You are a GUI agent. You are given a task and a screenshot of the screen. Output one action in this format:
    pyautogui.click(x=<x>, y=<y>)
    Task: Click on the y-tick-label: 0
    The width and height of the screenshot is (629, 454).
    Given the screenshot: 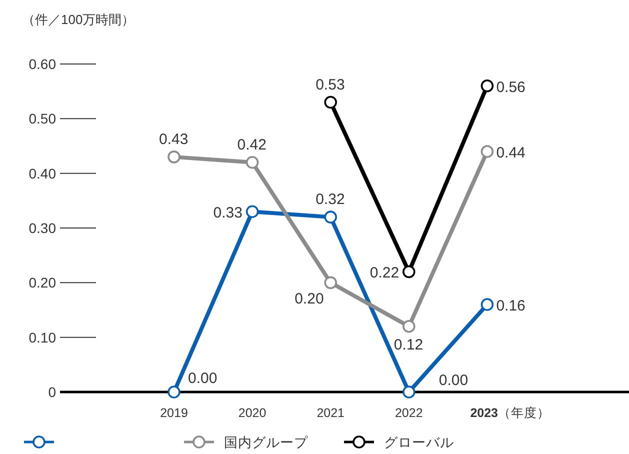 What is the action you would take?
    pyautogui.click(x=52, y=392)
    